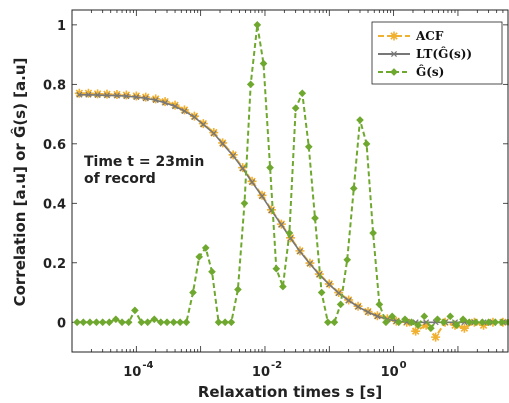  What do you see at coordinates (54, 204) in the screenshot?
I see `y-tick-label: 0.4` at bounding box center [54, 204].